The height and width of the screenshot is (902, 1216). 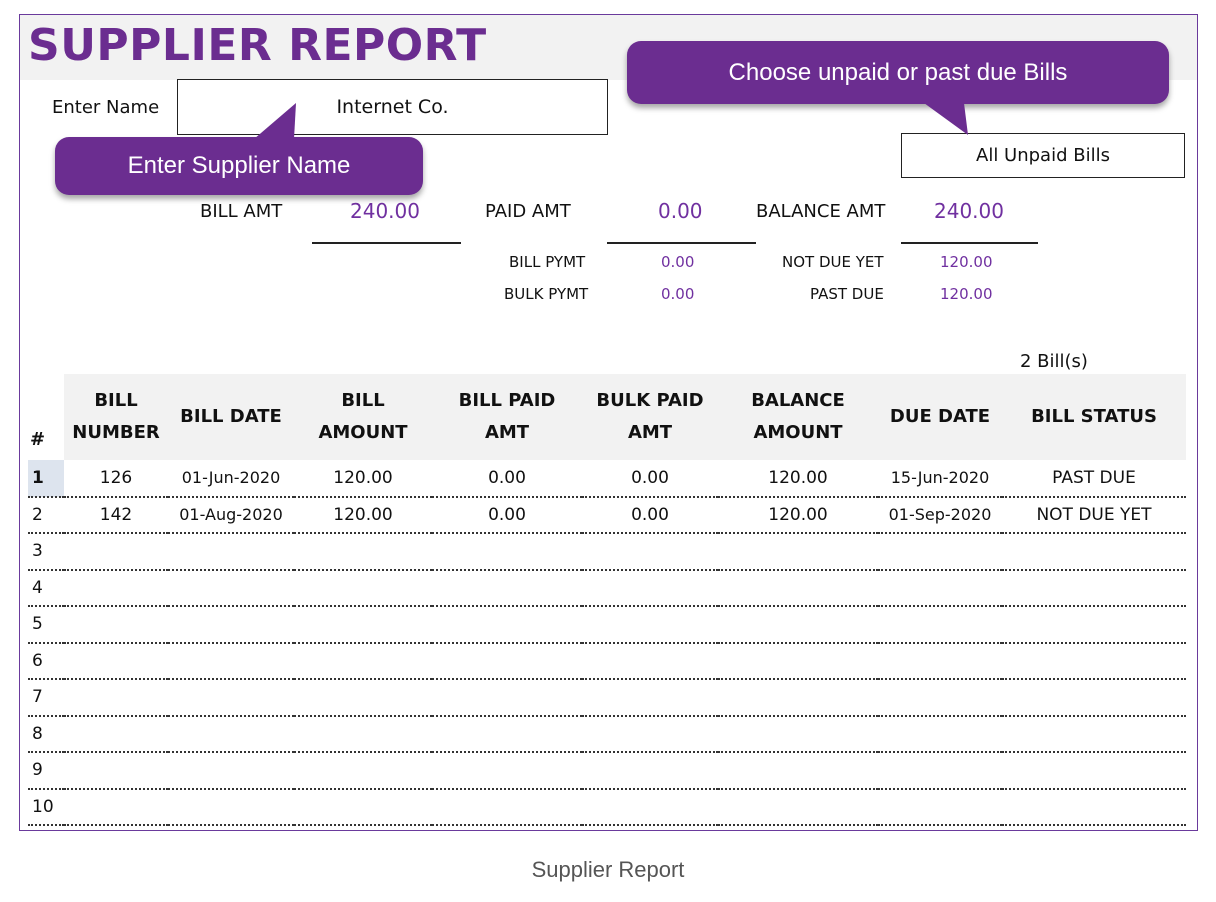 What do you see at coordinates (46, 588) in the screenshot?
I see `row-number-cell: 4` at bounding box center [46, 588].